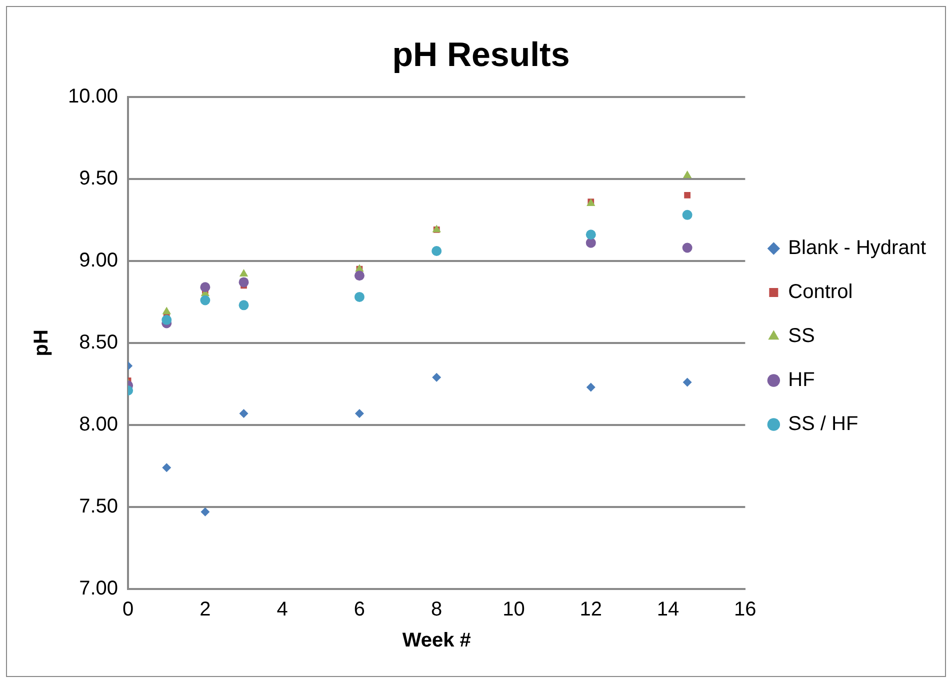  Describe the element at coordinates (801, 380) in the screenshot. I see `legend-label: HF` at that location.